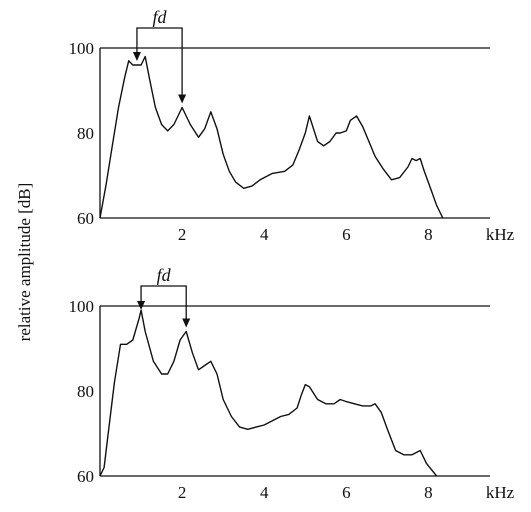  I want to click on bottom-y-tick-label: 100, so click(82, 306).